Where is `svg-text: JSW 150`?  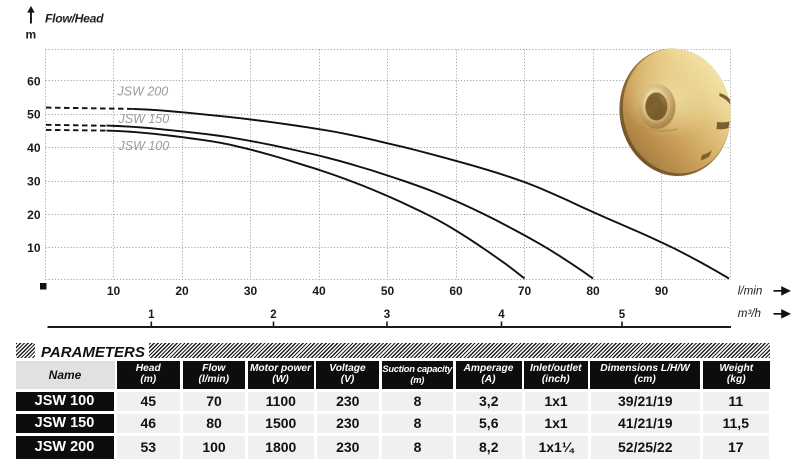
svg-text: JSW 150 is located at coordinates (144, 119).